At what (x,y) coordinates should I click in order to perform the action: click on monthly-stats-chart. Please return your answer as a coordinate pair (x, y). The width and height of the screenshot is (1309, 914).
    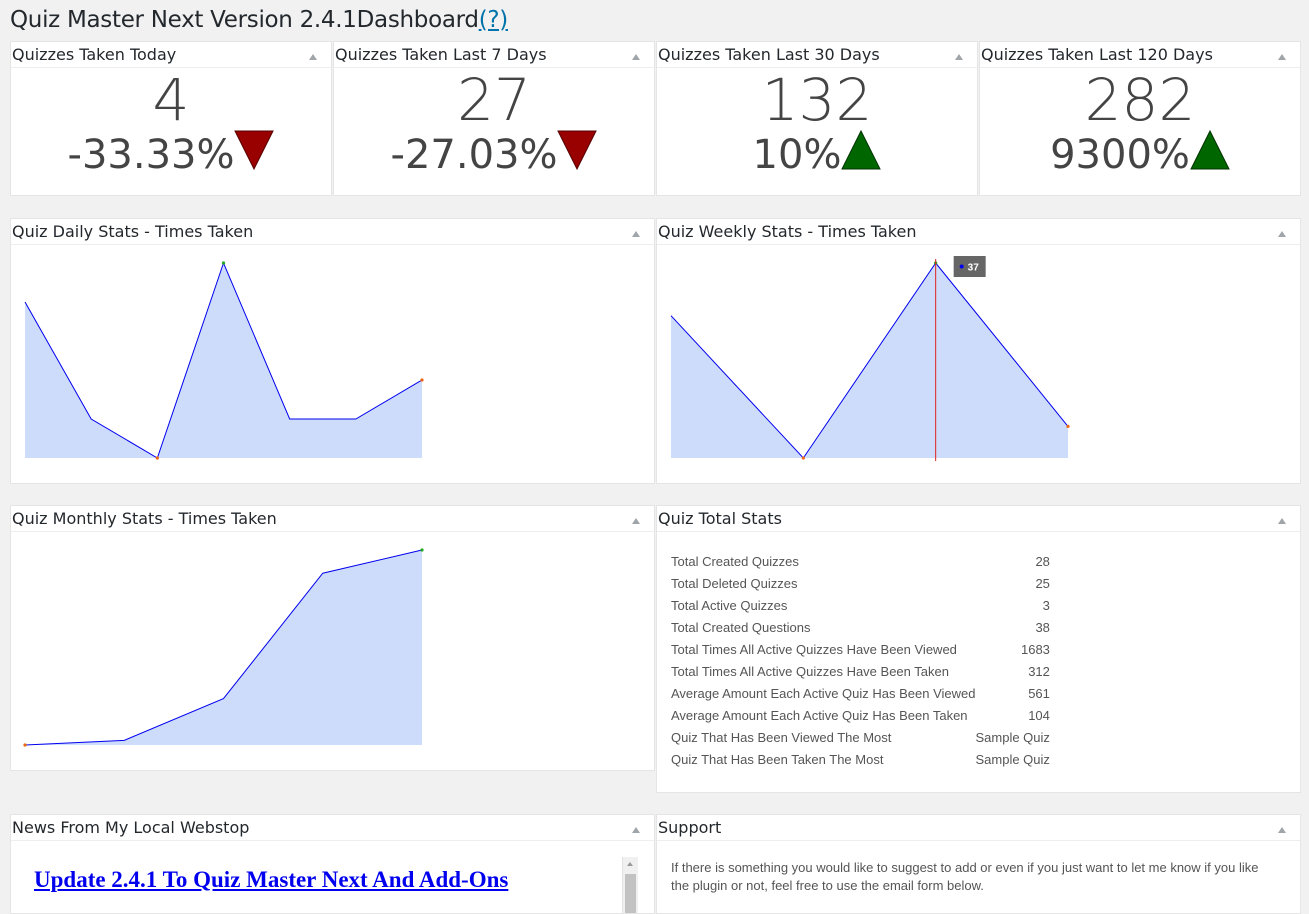
    Looking at the image, I should click on (332, 651).